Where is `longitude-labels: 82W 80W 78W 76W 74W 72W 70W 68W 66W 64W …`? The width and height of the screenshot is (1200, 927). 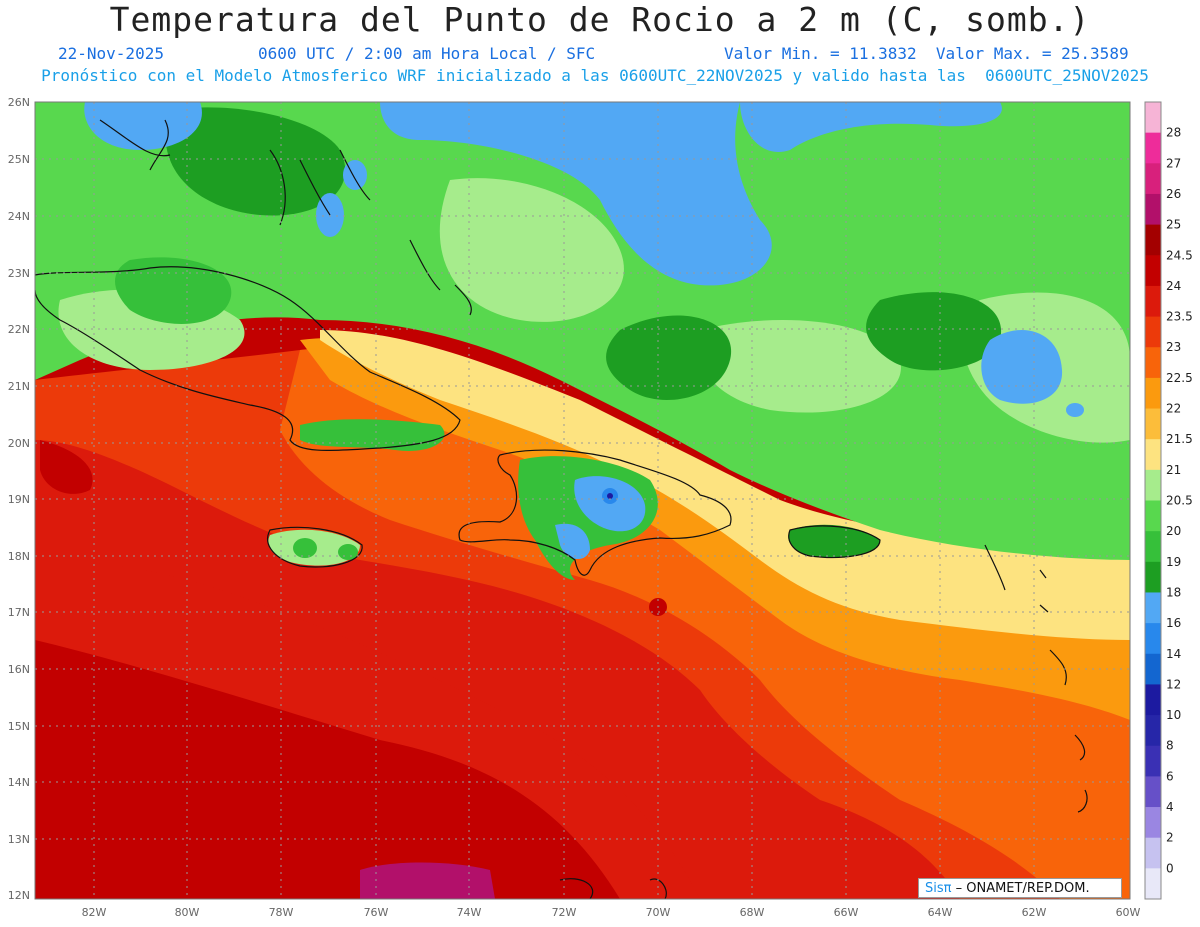 longitude-labels: 82W 80W 78W 76W 74W 72W 70W 68W 66W 64W … is located at coordinates (611, 912).